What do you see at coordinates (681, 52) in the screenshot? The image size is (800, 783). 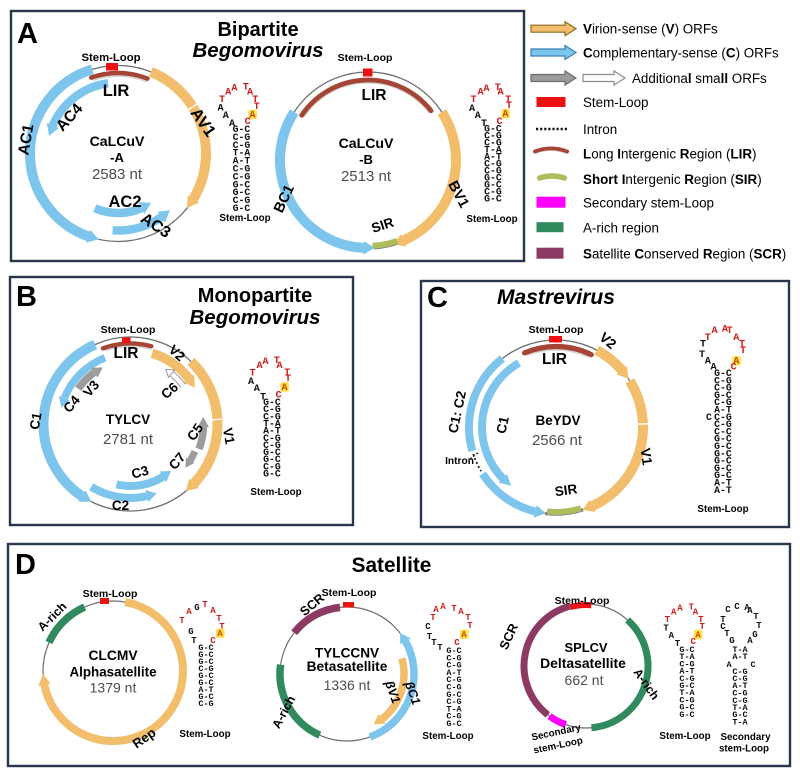 I see `svg-text: Complementary-sense (C) ORFs` at bounding box center [681, 52].